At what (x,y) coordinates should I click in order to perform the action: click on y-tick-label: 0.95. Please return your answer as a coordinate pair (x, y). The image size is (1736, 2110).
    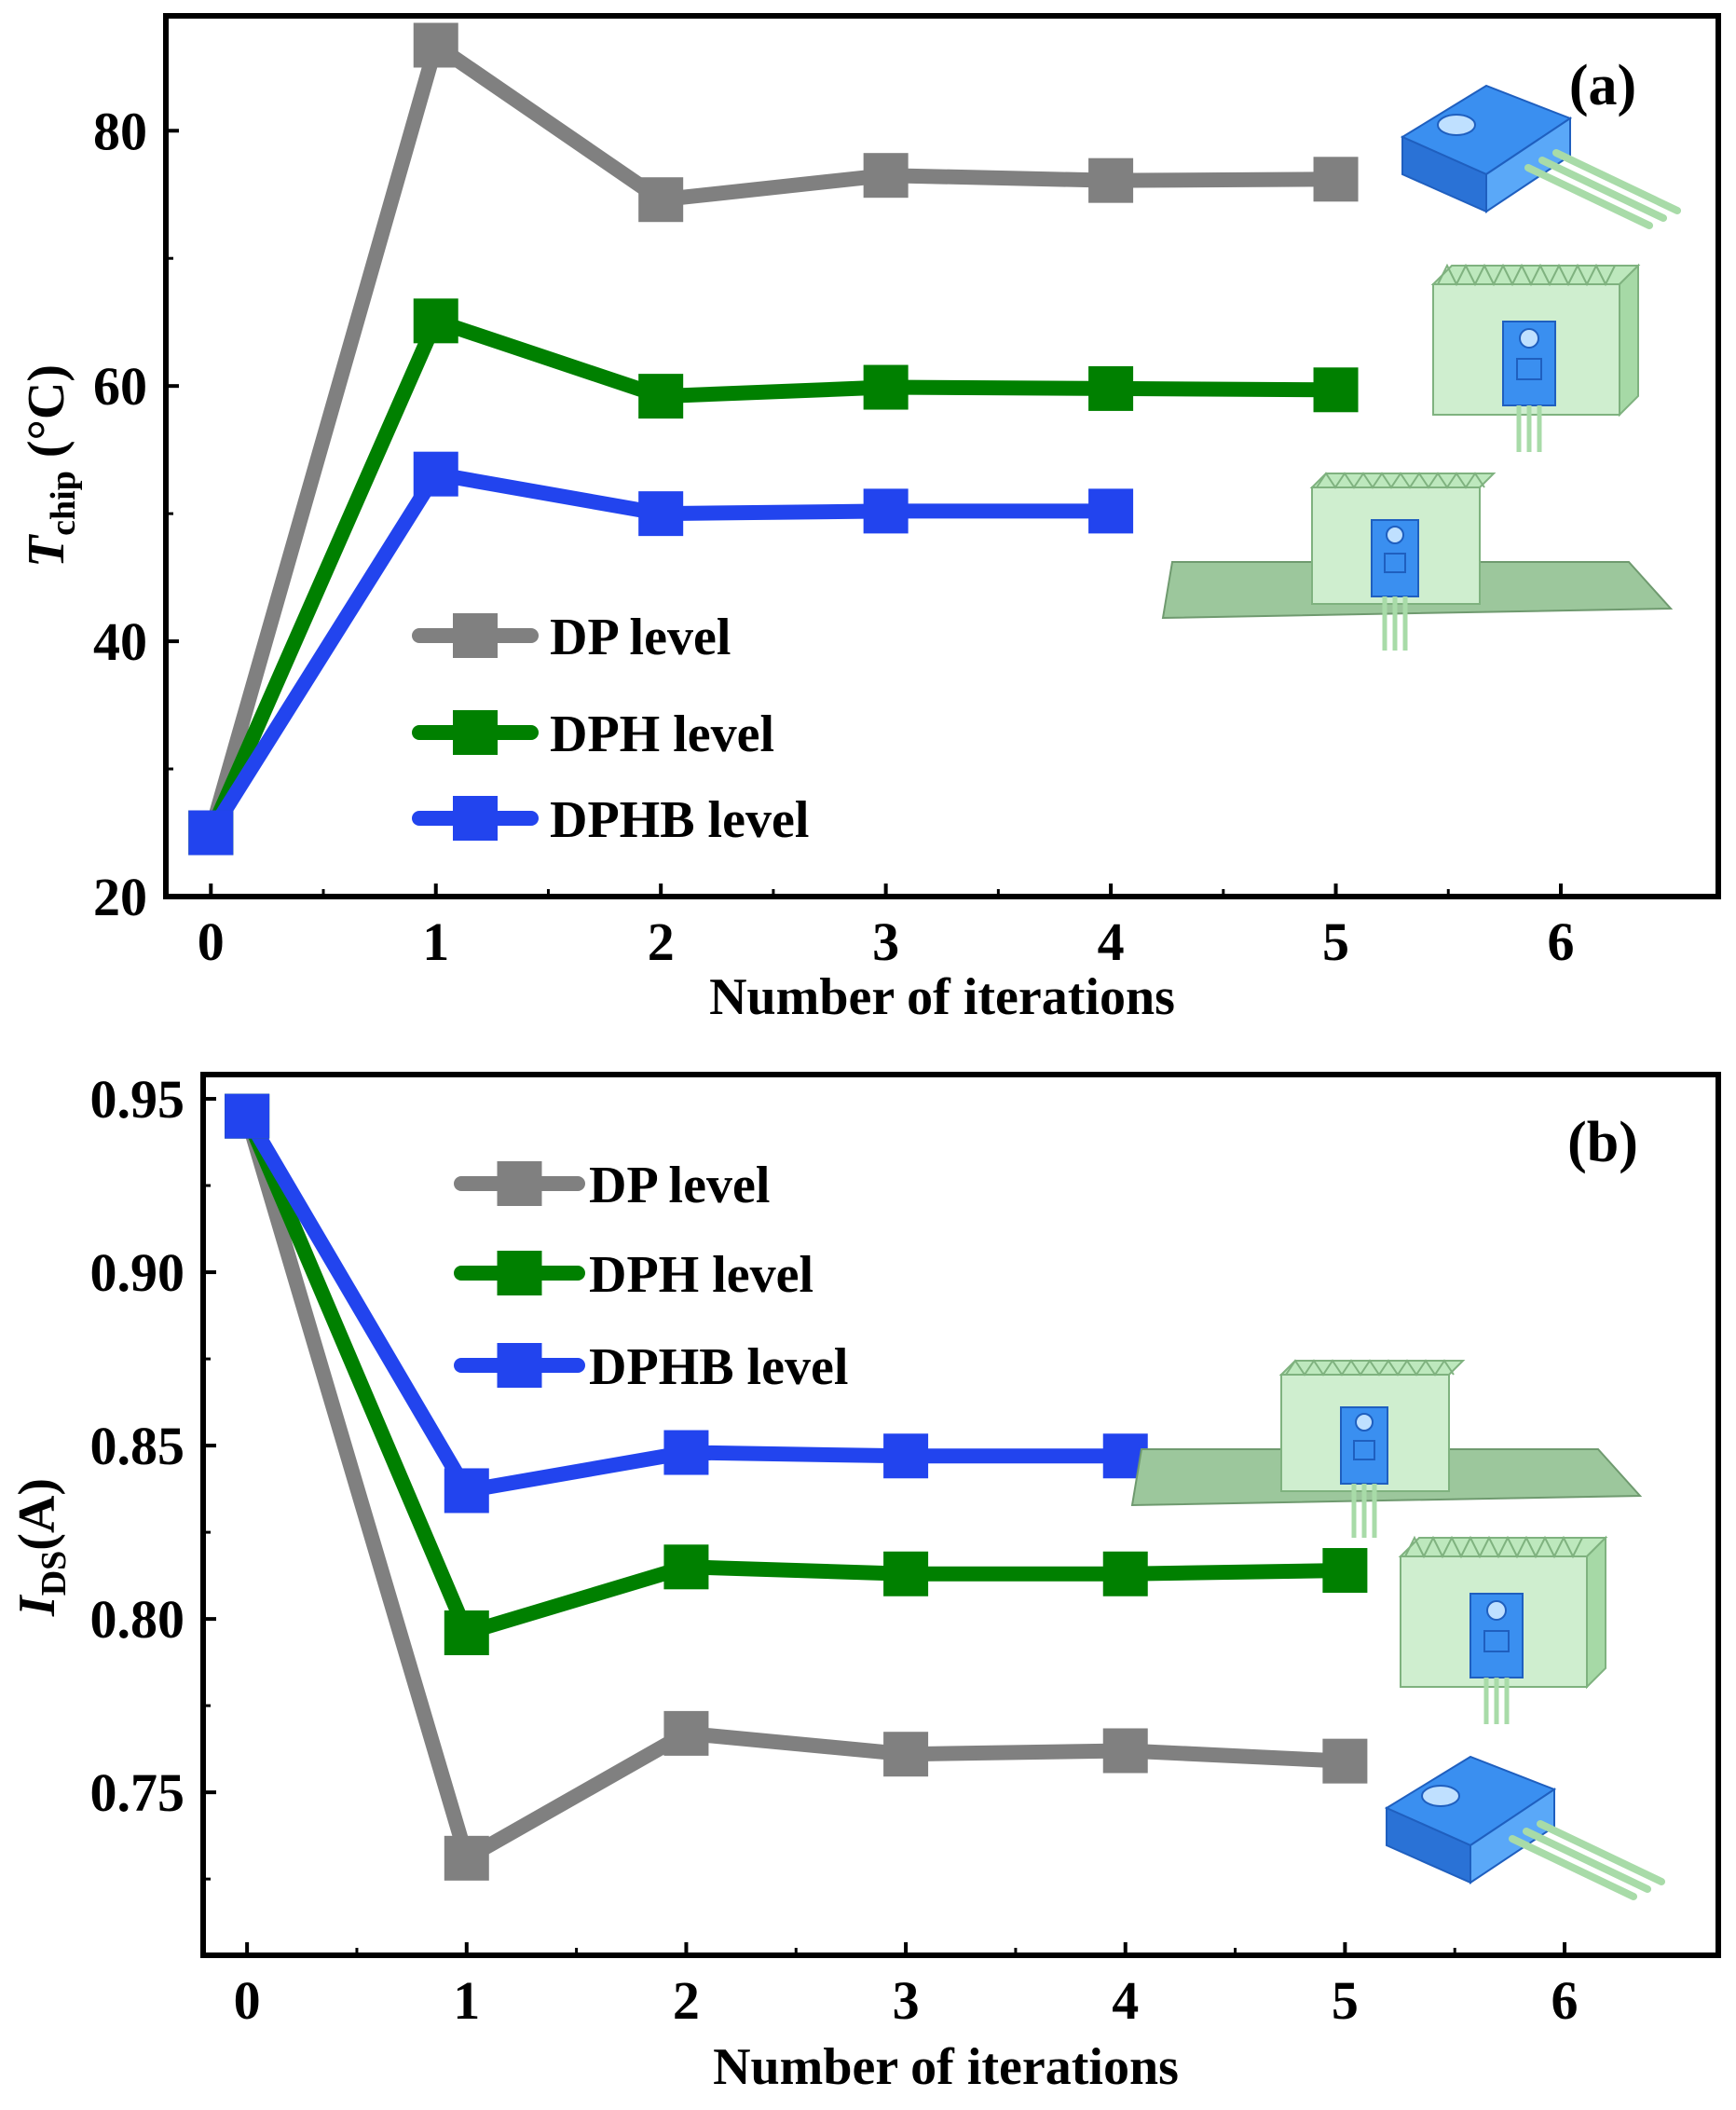
    Looking at the image, I should click on (137, 1099).